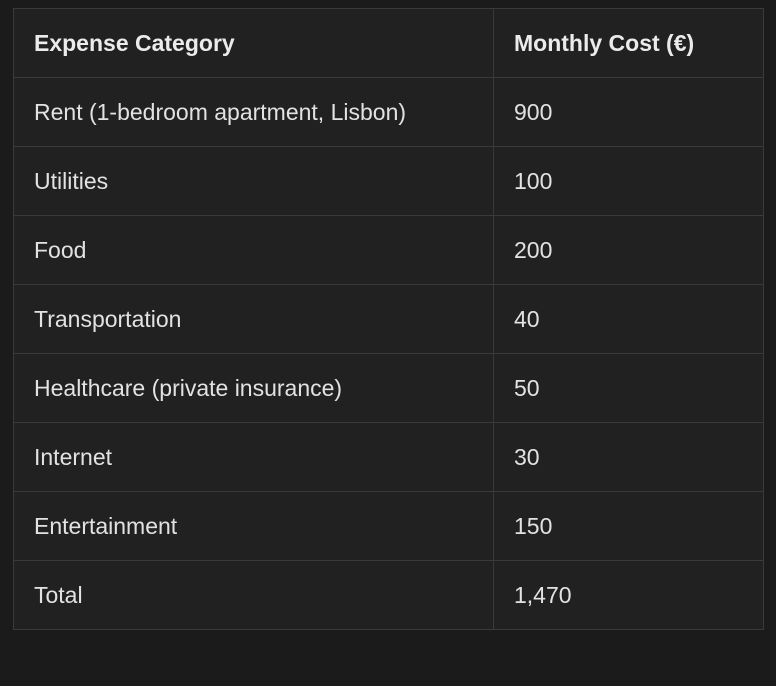 The height and width of the screenshot is (686, 776). What do you see at coordinates (628, 457) in the screenshot?
I see `cell-cost: 30` at bounding box center [628, 457].